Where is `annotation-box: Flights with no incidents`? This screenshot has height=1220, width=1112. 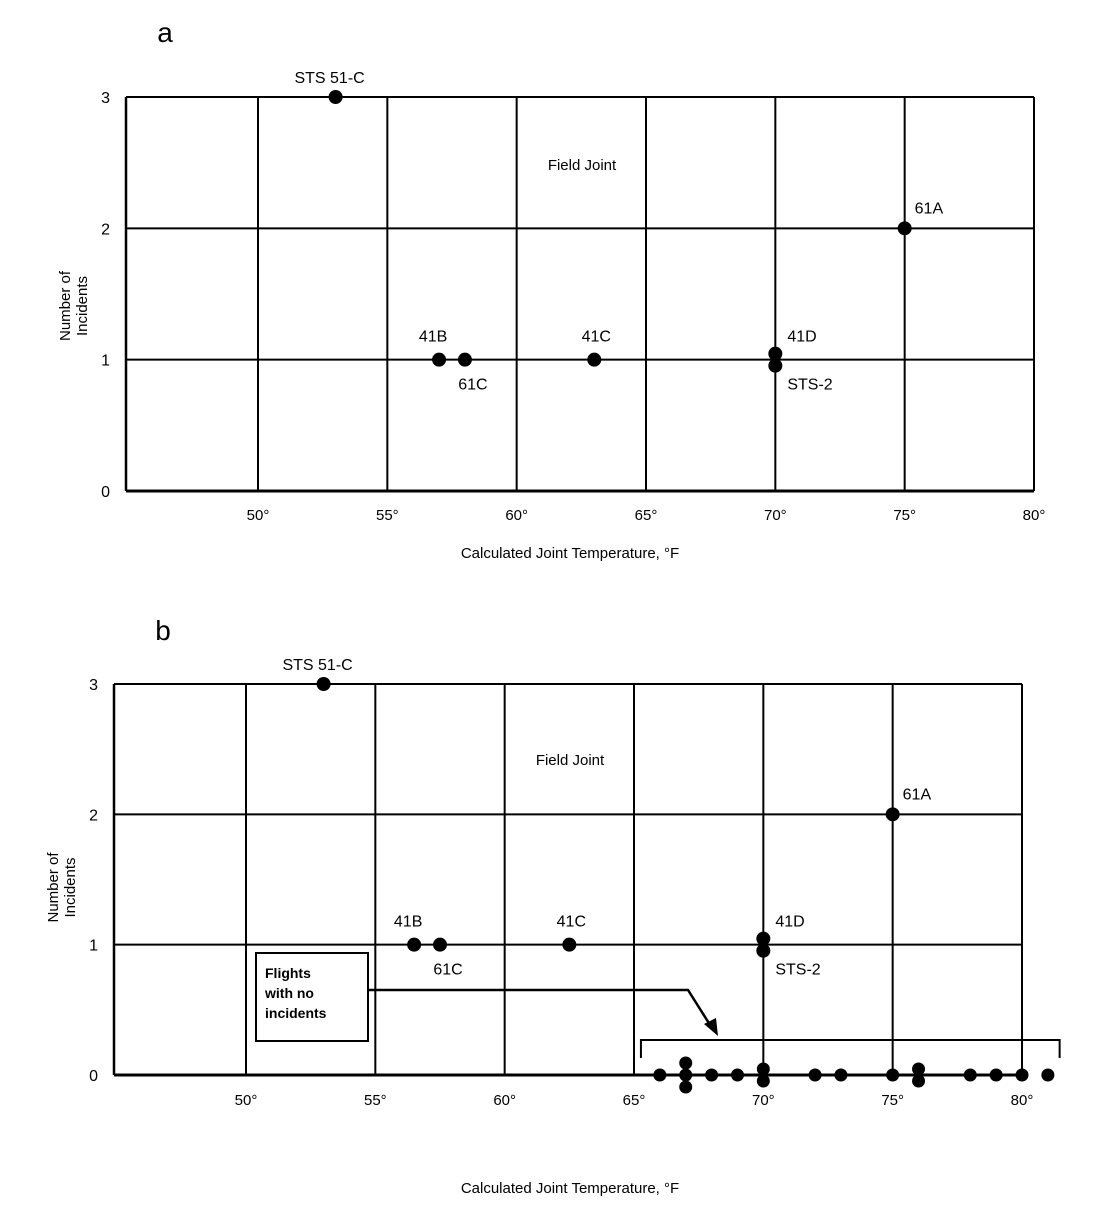 annotation-box: Flights with no incidents is located at coordinates (312, 997).